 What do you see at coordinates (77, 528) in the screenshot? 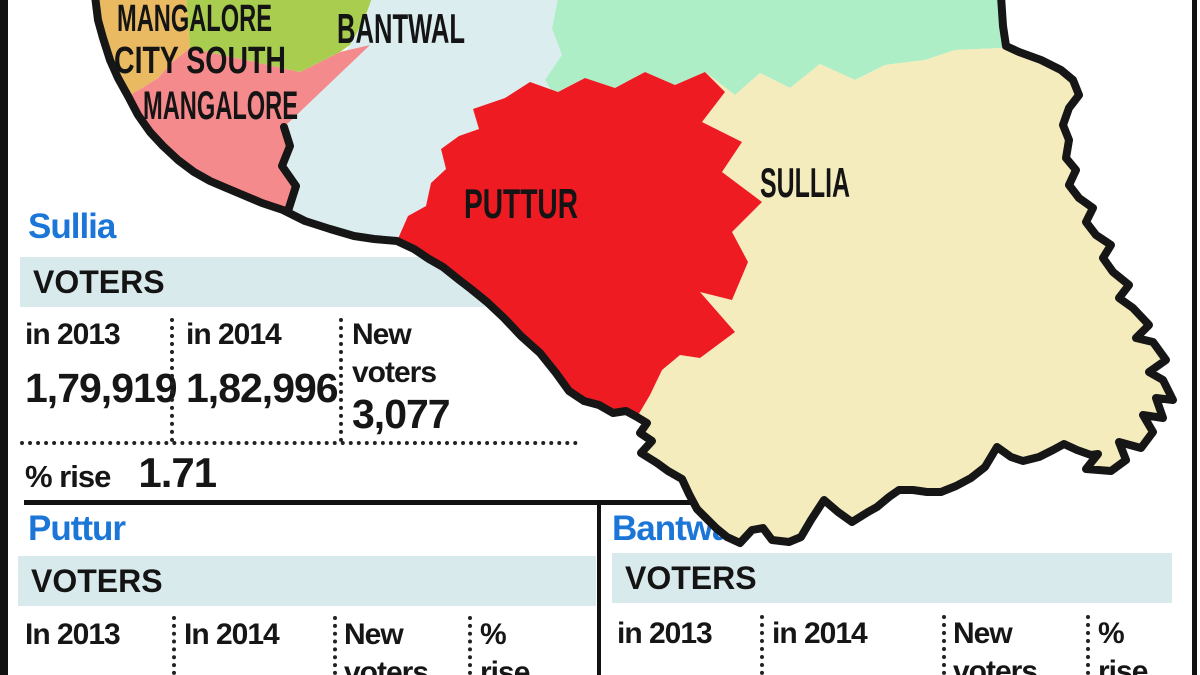
I see `puttur-panel-title: Puttur` at bounding box center [77, 528].